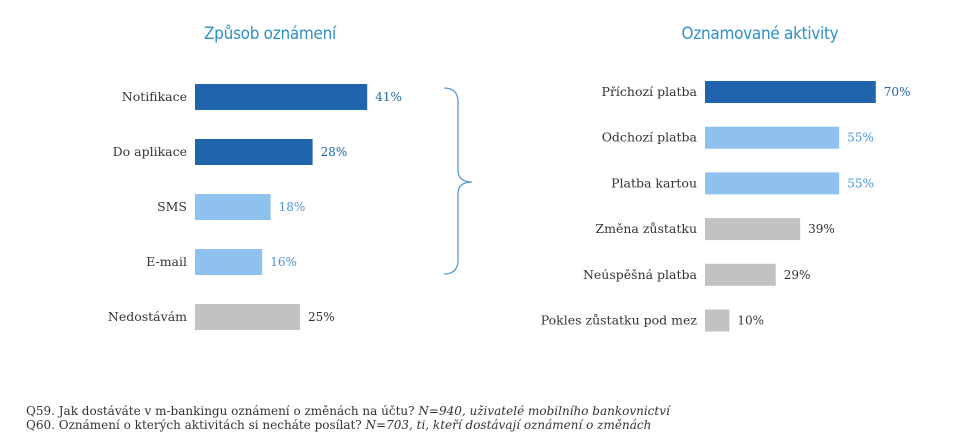  What do you see at coordinates (150, 151) in the screenshot?
I see `category-label: Do aplikace` at bounding box center [150, 151].